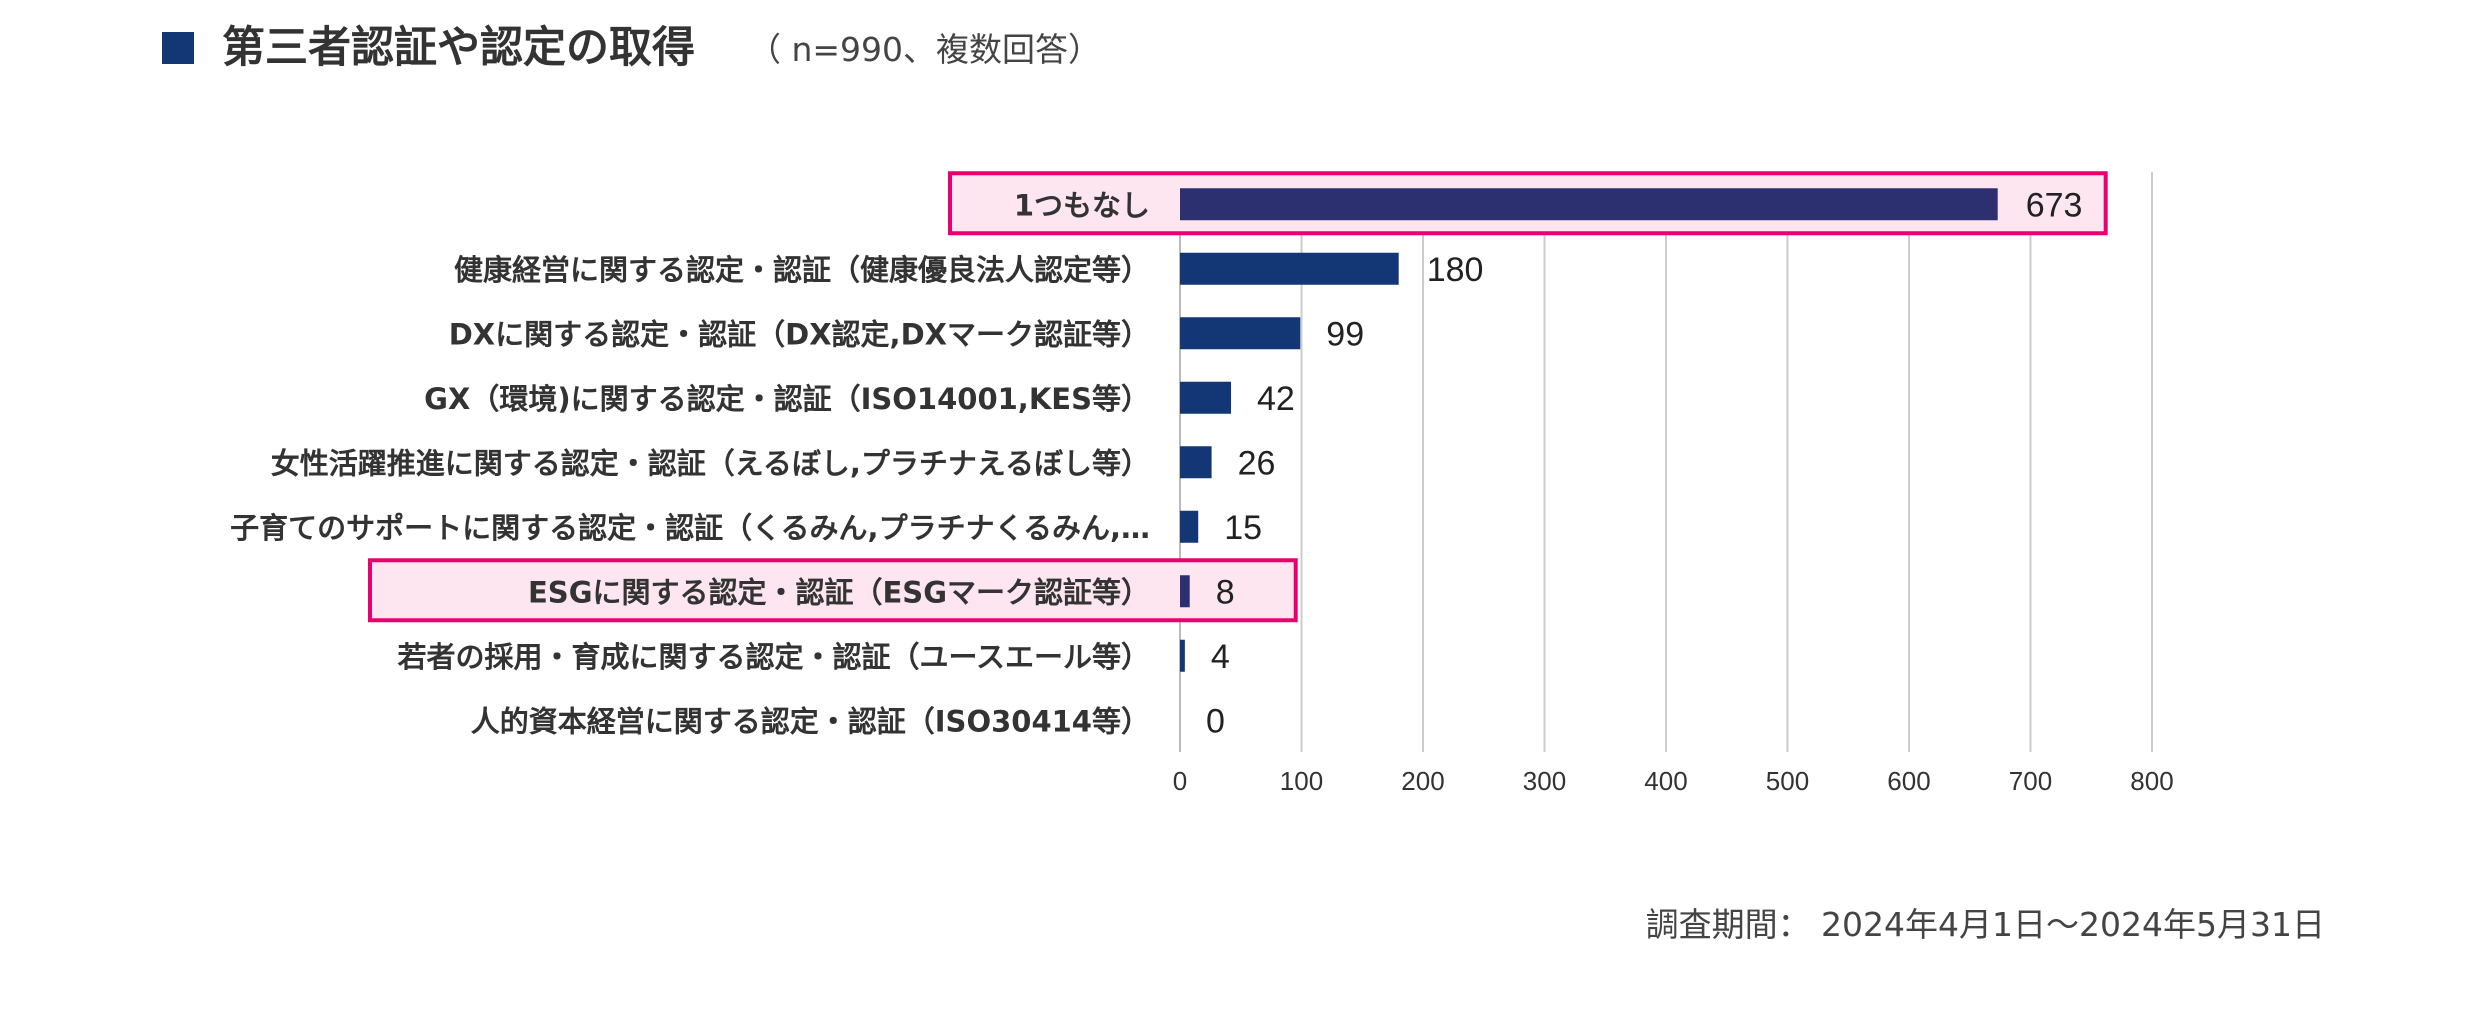 The height and width of the screenshot is (1011, 2475). What do you see at coordinates (1544, 781) in the screenshot?
I see `x-tick-label: 300` at bounding box center [1544, 781].